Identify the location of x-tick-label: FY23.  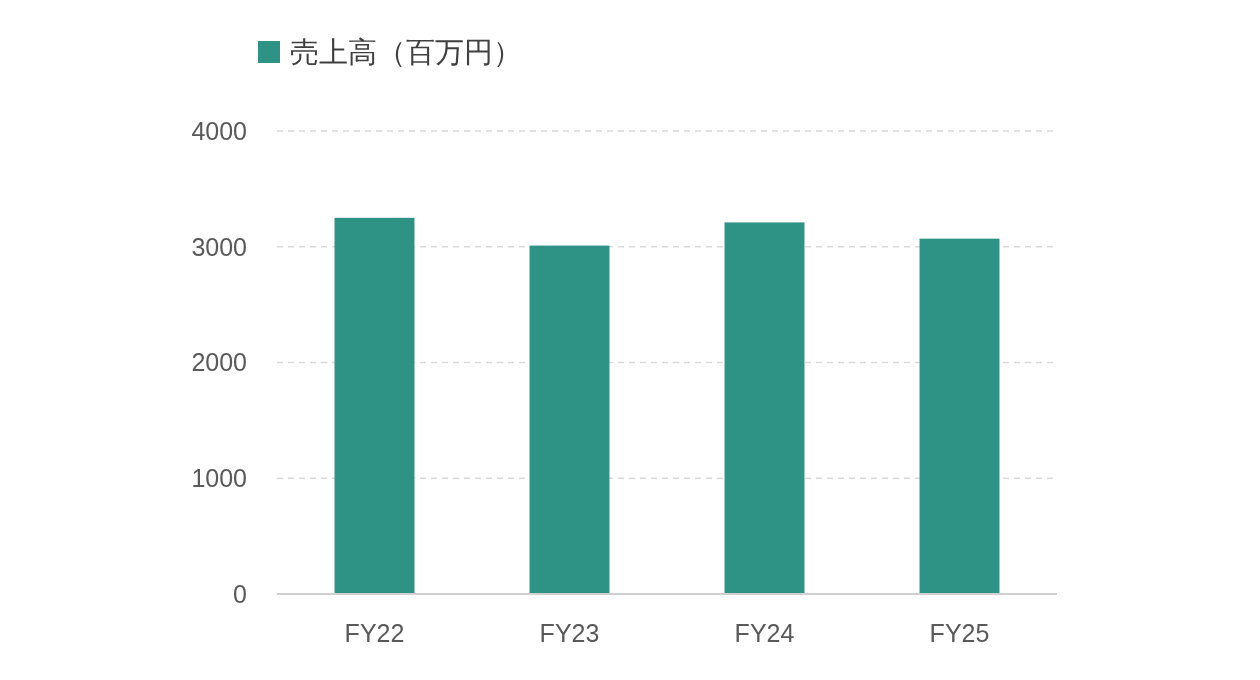
(569, 633).